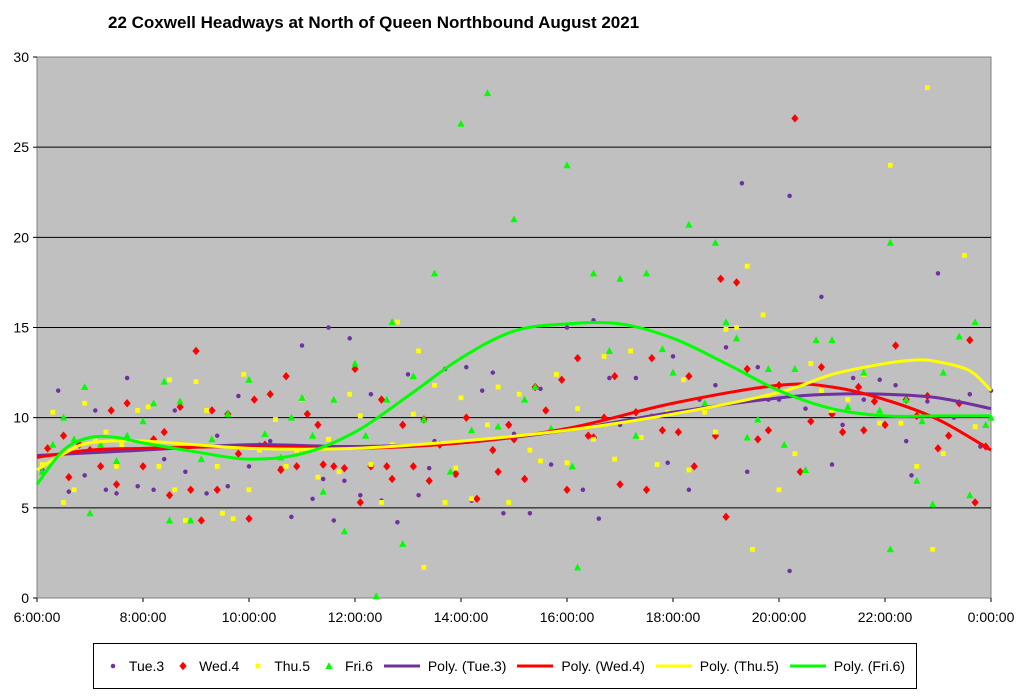 The height and width of the screenshot is (698, 1024). I want to click on legend-label: Poly. (Tue.3), so click(467, 666).